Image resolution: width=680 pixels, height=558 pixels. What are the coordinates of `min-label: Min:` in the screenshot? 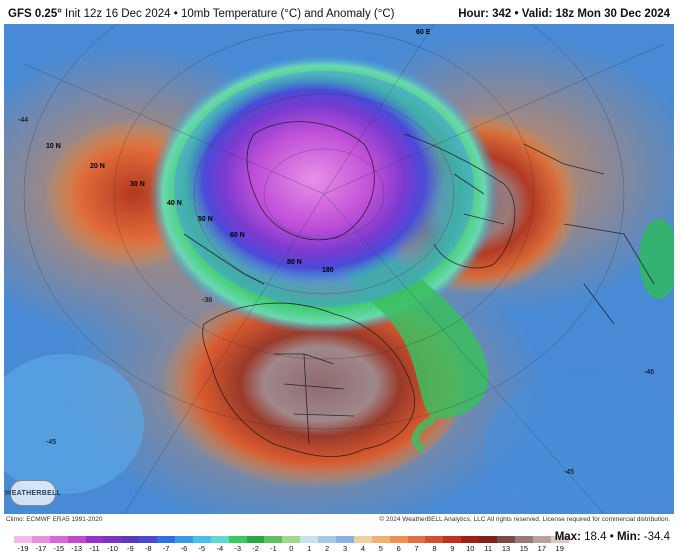 It's located at (628, 537).